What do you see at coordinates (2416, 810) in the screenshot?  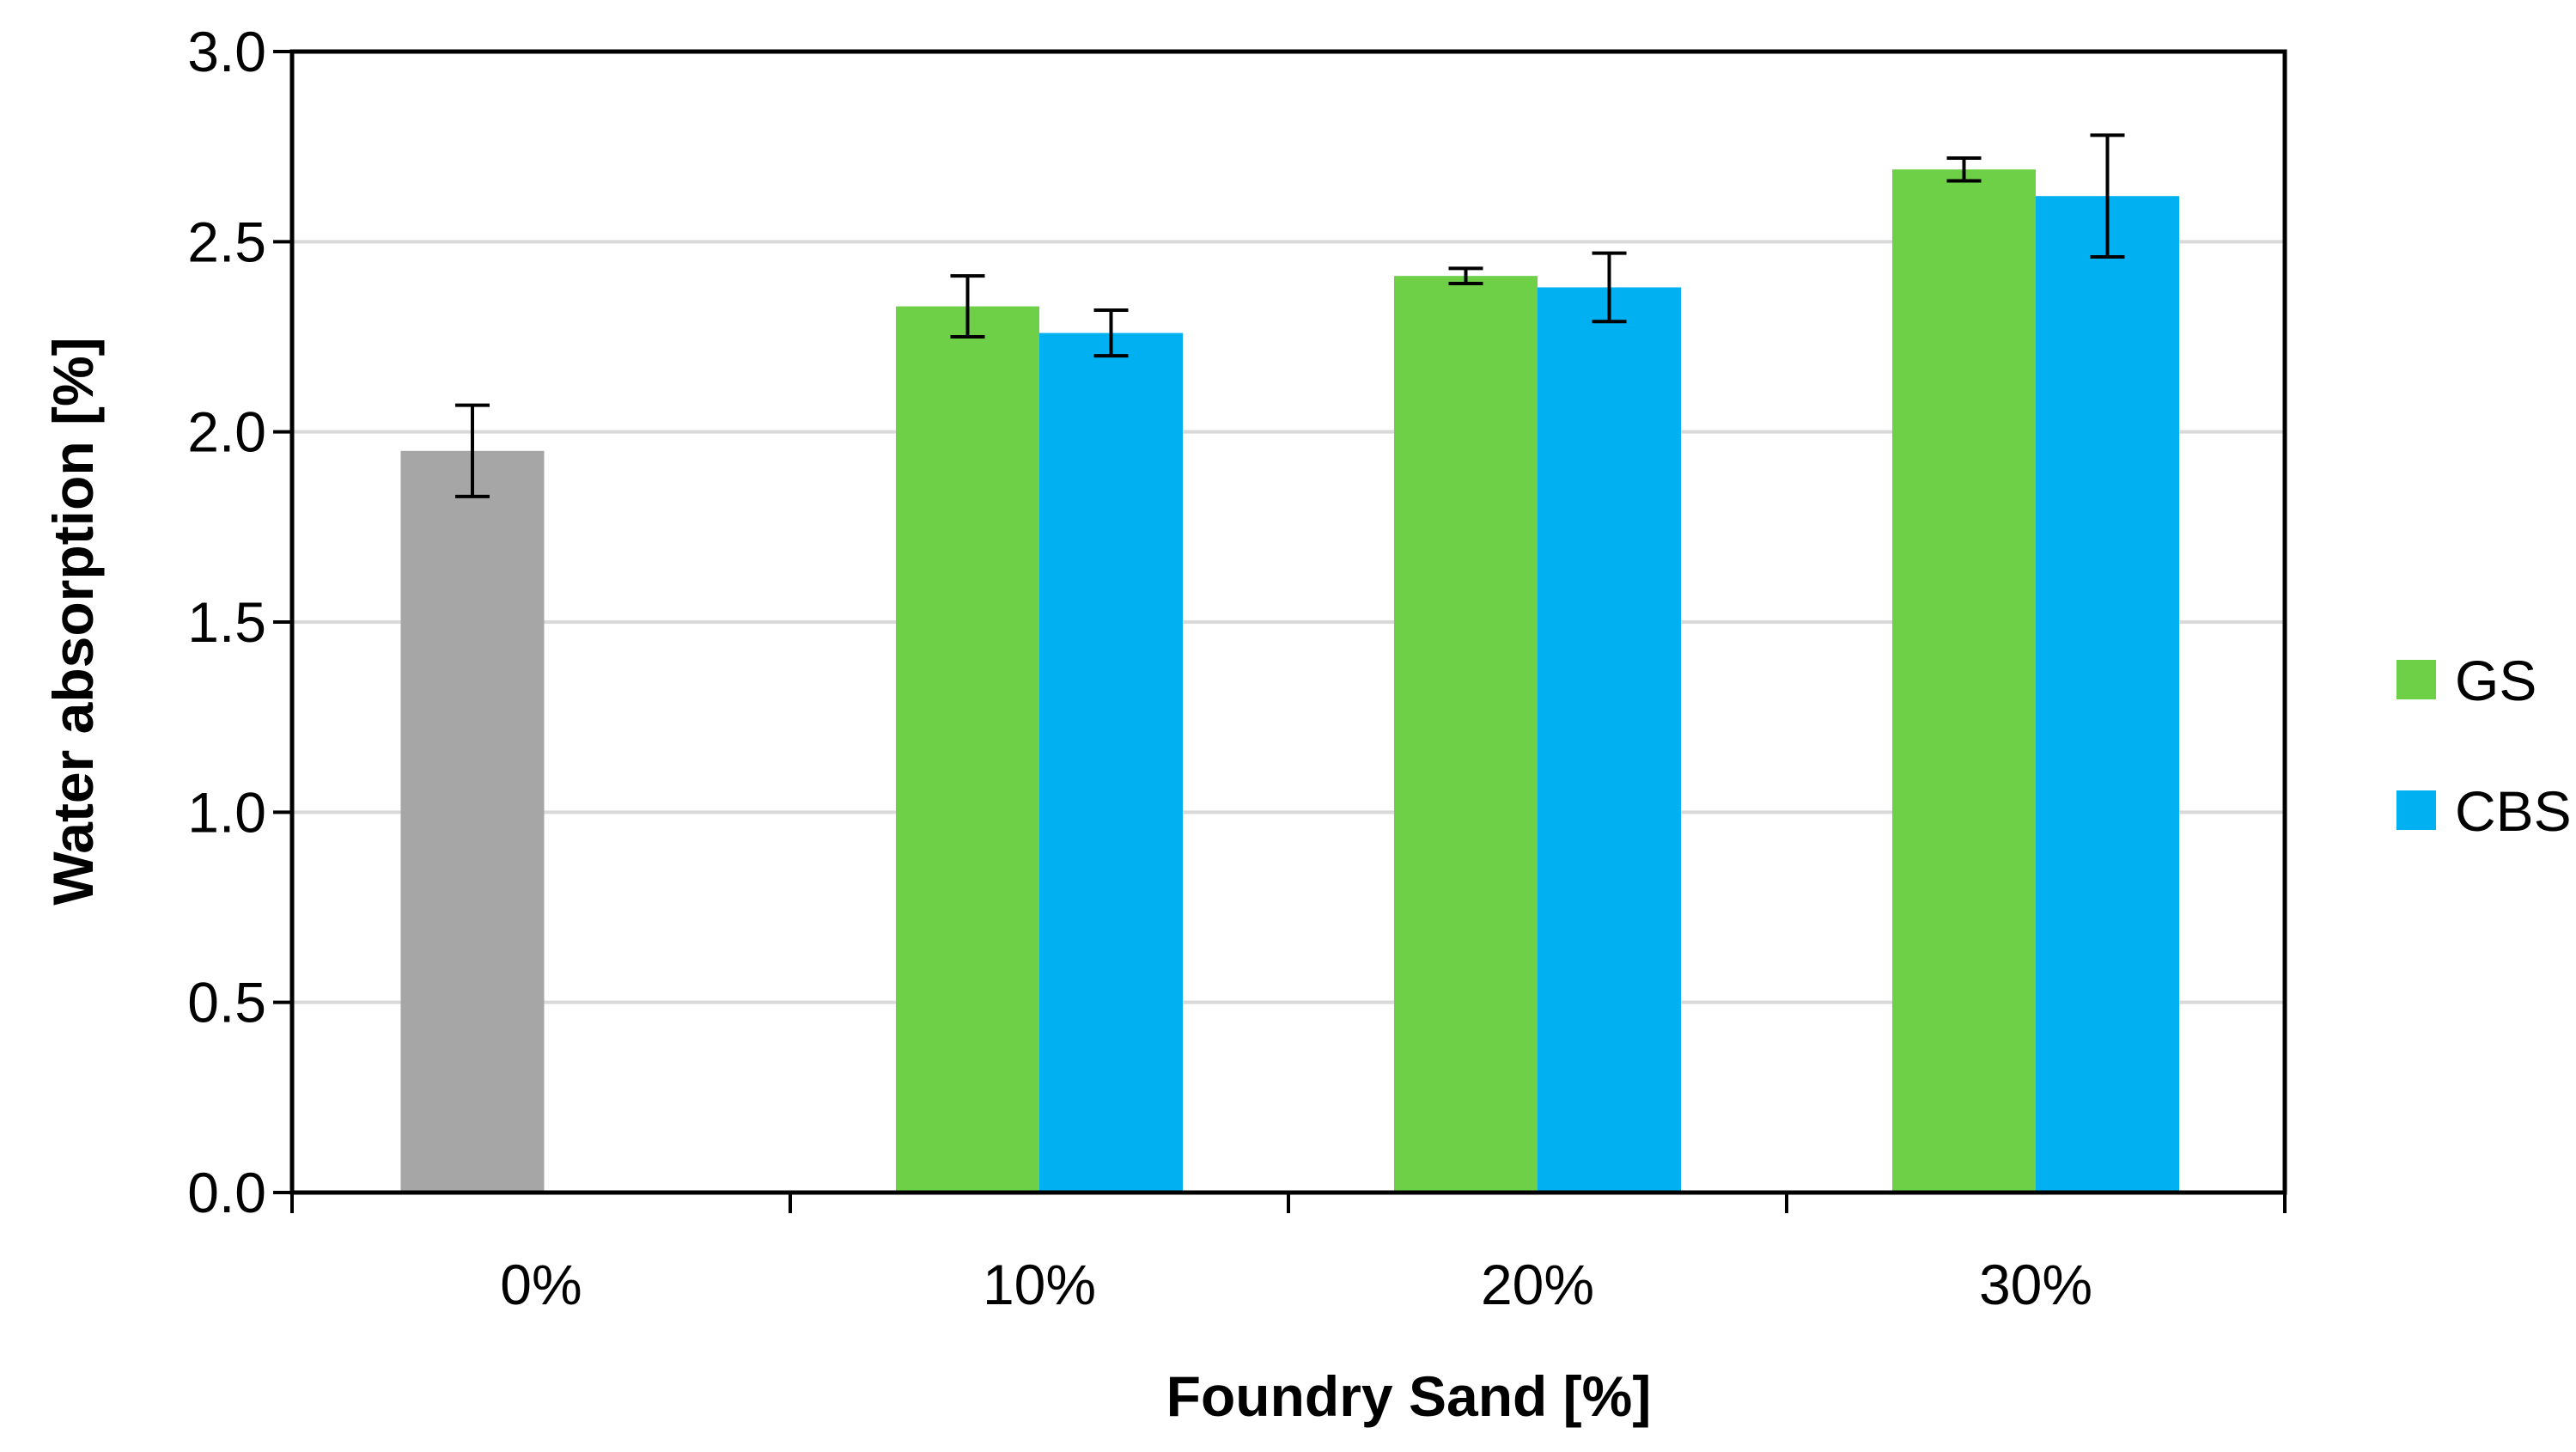 I see `legend-swatch-cbs` at bounding box center [2416, 810].